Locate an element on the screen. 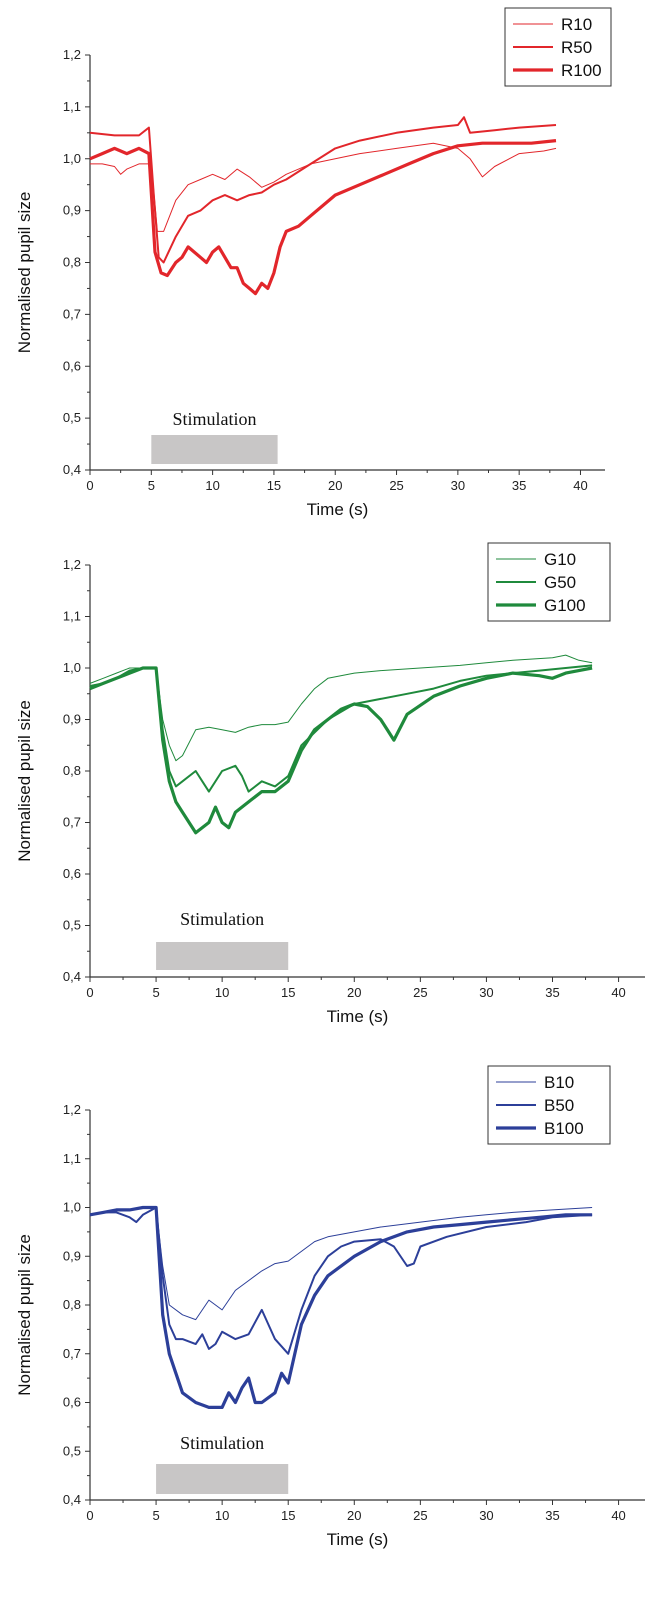  legend-label-b50: B50 is located at coordinates (559, 1105).